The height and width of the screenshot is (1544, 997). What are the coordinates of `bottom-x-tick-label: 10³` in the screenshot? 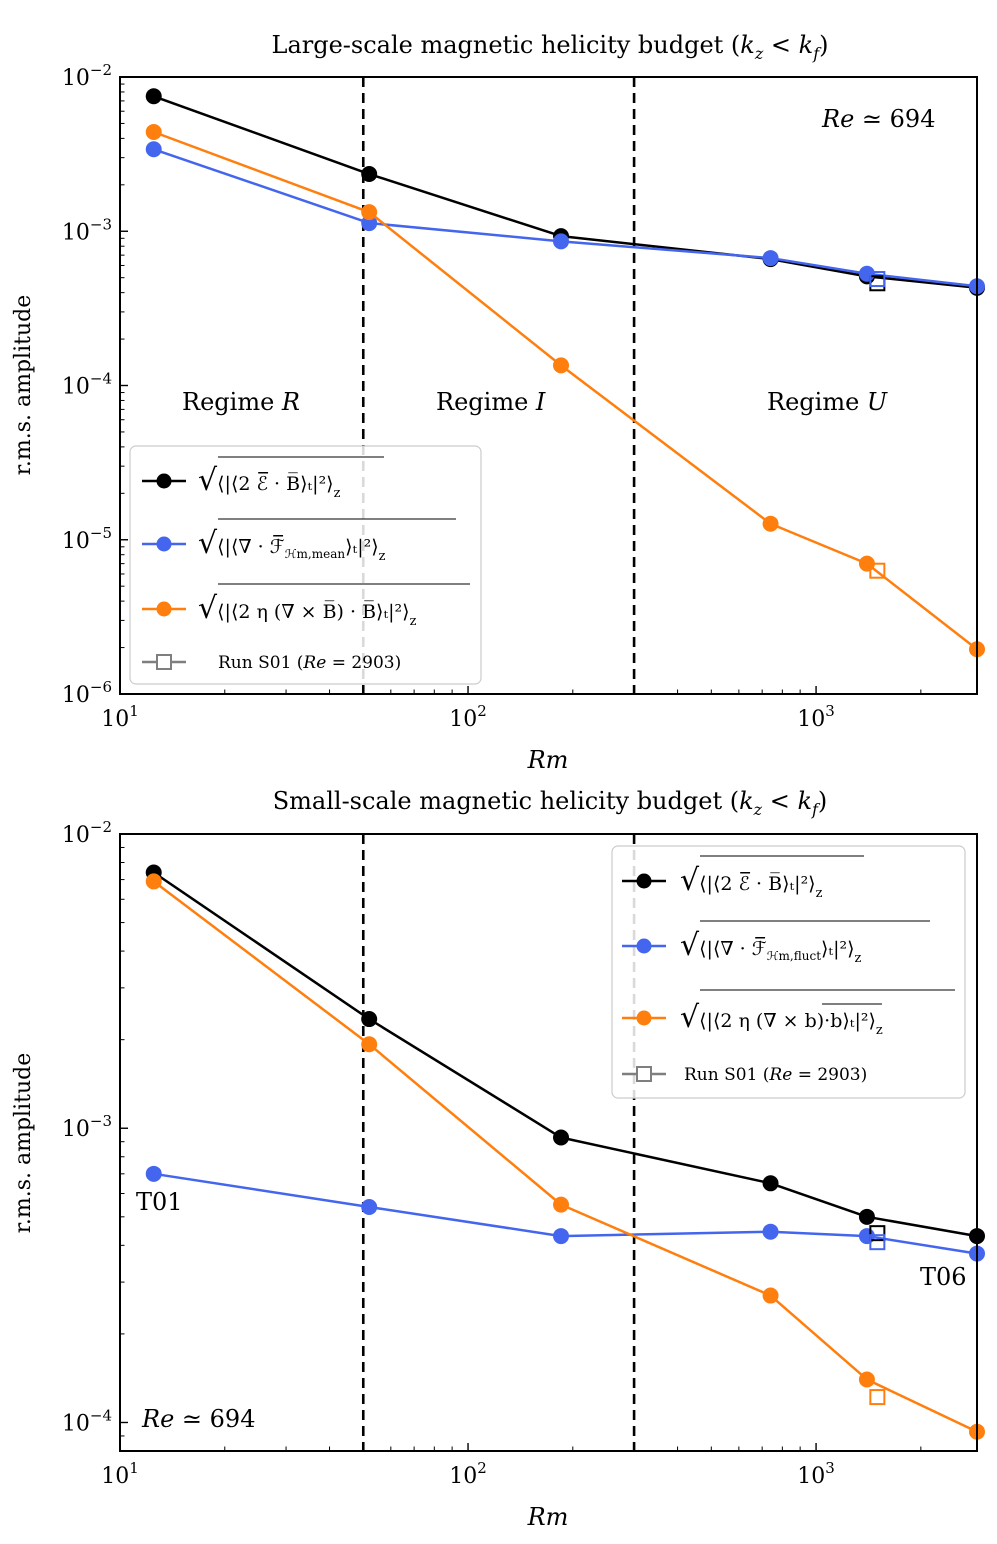 It's located at (816, 1474).